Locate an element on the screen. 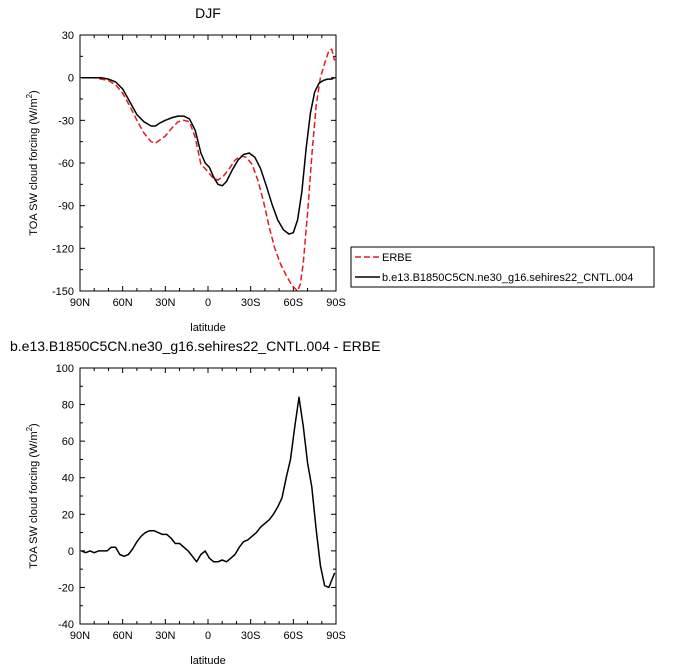 This screenshot has height=671, width=673. legend-box is located at coordinates (502, 267).